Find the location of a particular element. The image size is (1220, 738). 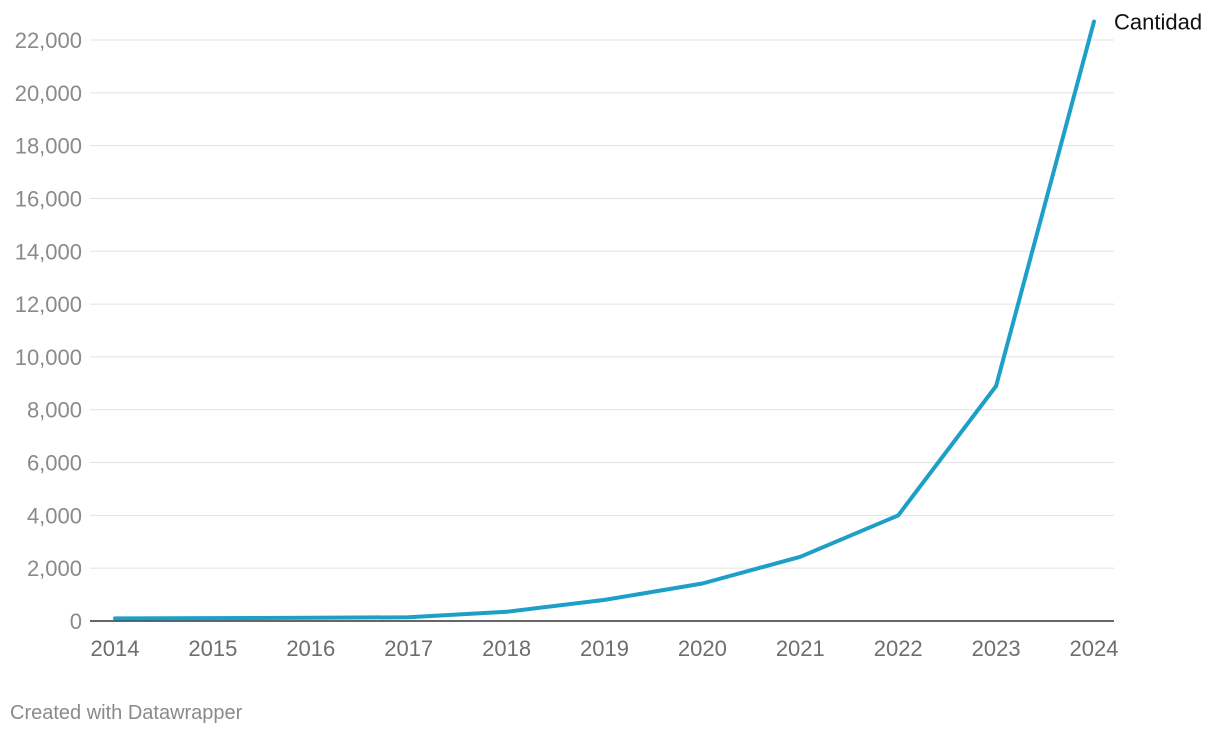

x-tick-label: 2021 is located at coordinates (800, 648).